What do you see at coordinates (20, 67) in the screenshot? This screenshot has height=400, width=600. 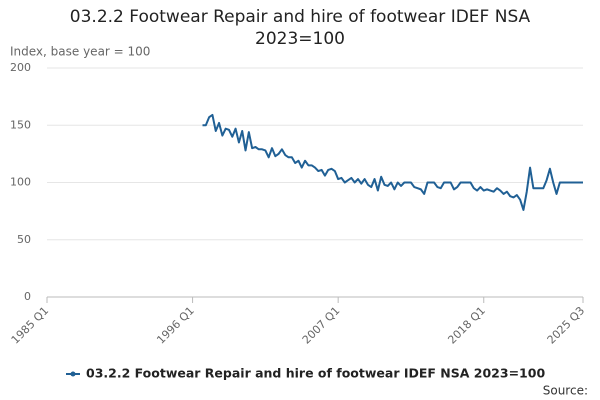 I see `y-tick-label: 200` at bounding box center [20, 67].